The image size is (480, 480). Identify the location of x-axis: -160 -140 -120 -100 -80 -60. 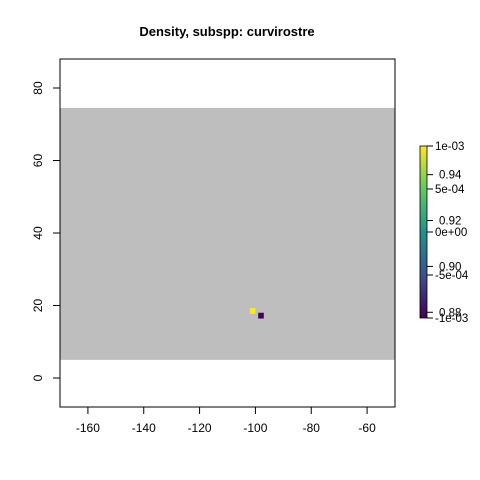
(226, 420).